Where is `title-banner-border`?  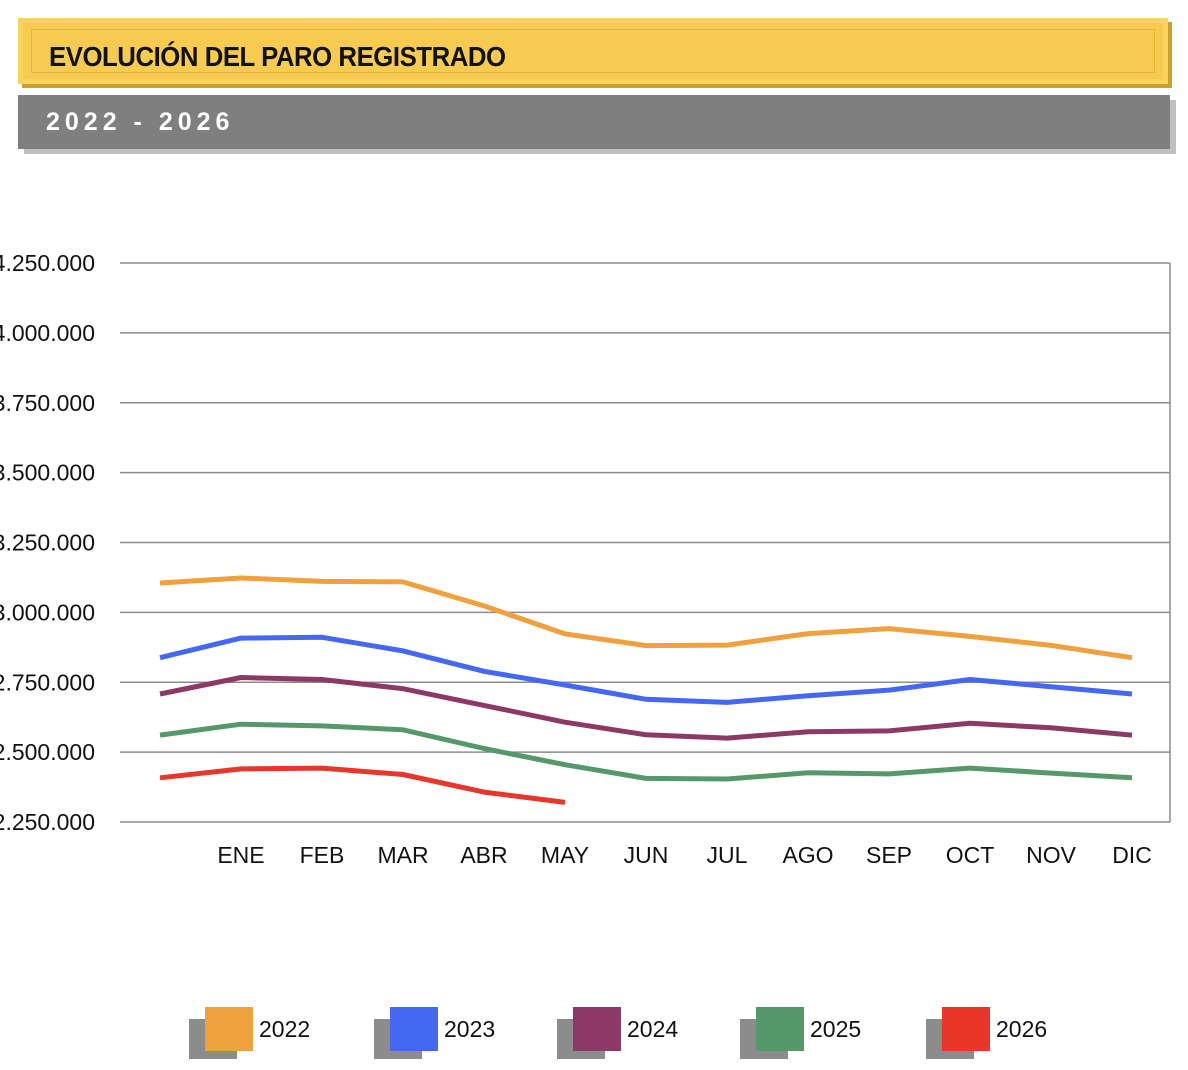 title-banner-border is located at coordinates (593, 51).